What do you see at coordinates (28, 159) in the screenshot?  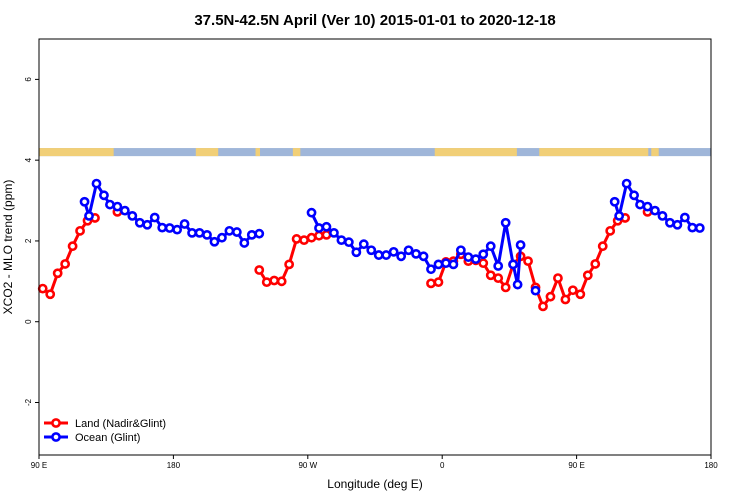 I see `y-tick-label: 4` at bounding box center [28, 159].